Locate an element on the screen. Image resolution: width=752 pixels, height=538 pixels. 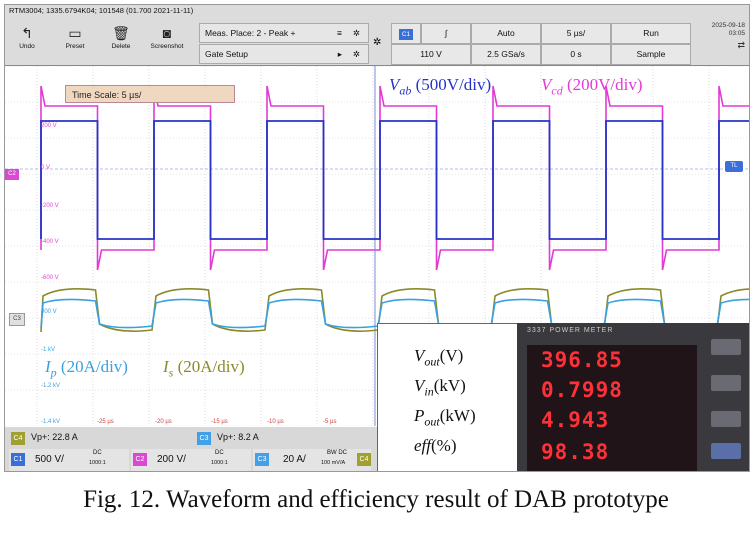
channel-3-settings: C3 20 A/ BW DC 100 mV/A C4 is located at coordinates (312, 460).